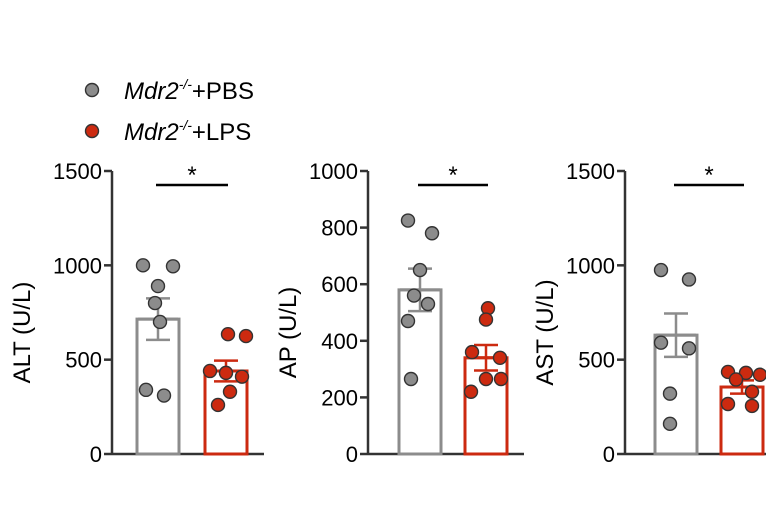 This screenshot has width=766, height=517. Describe the element at coordinates (339, 284) in the screenshot. I see `y-tick-label: 600` at that location.